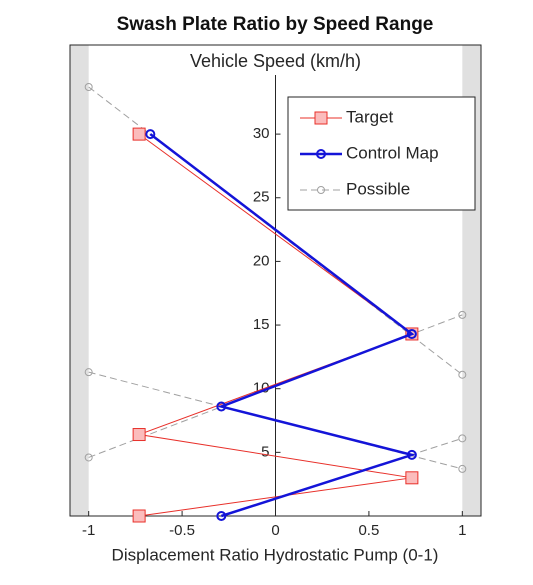 The image size is (533, 585). Describe the element at coordinates (462, 530) in the screenshot. I see `x-tick-label: 1` at that location.